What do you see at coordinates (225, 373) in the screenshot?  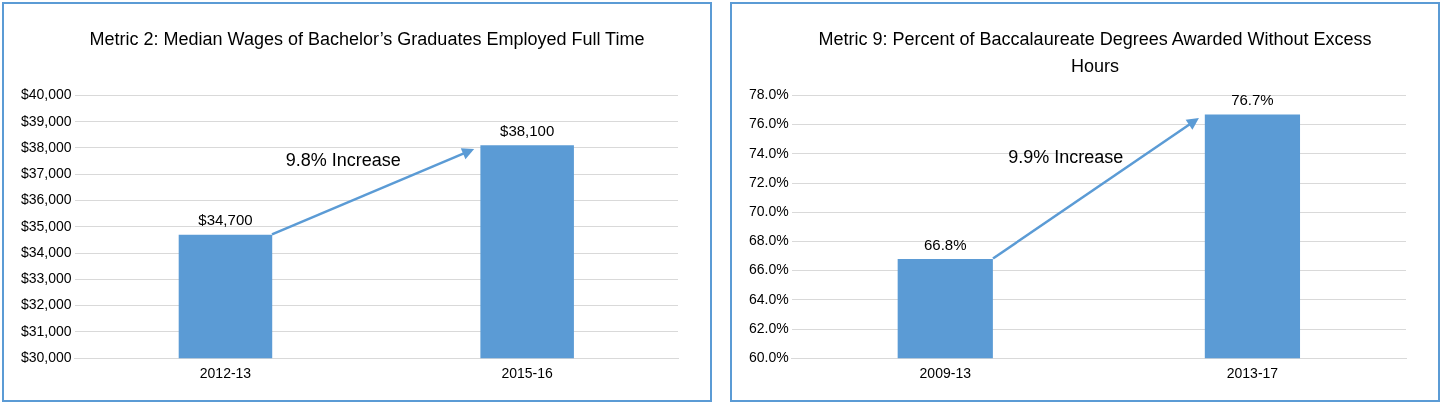 I see `x-tick-label: 2012-13` at bounding box center [225, 373].